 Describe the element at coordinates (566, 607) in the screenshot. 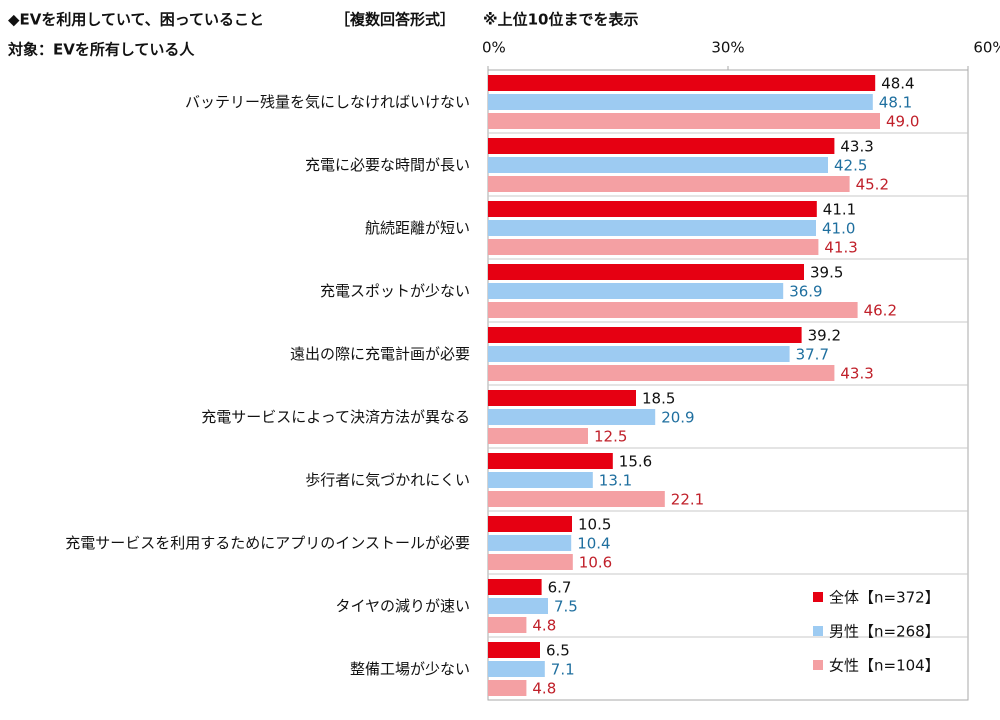

I see `value-label: 7.5` at that location.